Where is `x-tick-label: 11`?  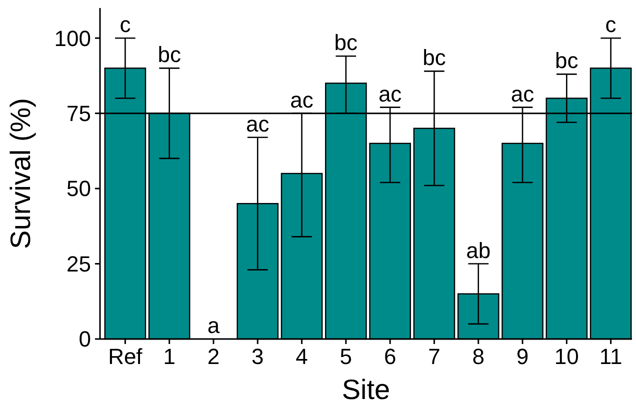
x-tick-label: 11 is located at coordinates (610, 356).